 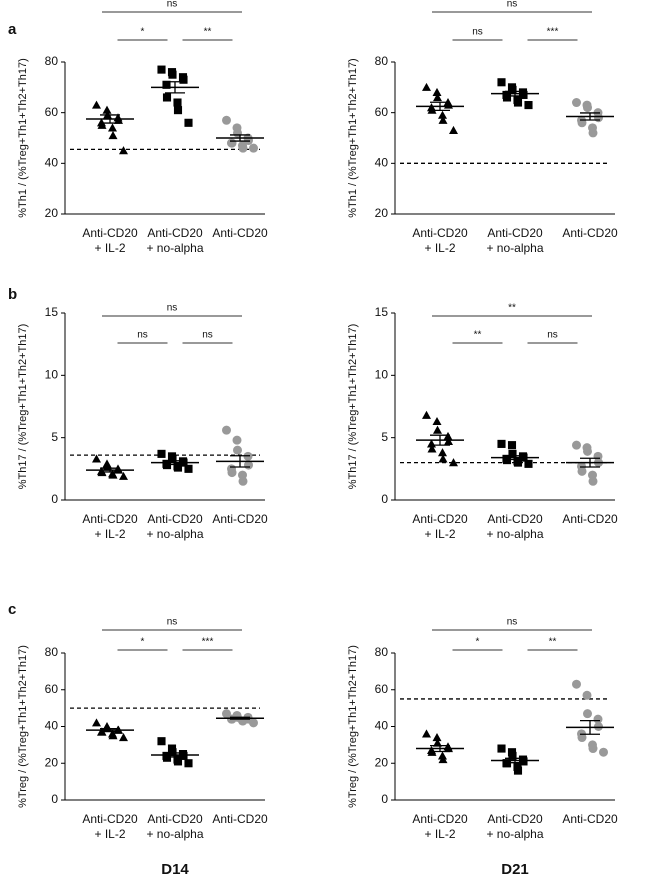 What do you see at coordinates (382, 375) in the screenshot?
I see `y-tick-label: 10` at bounding box center [382, 375].